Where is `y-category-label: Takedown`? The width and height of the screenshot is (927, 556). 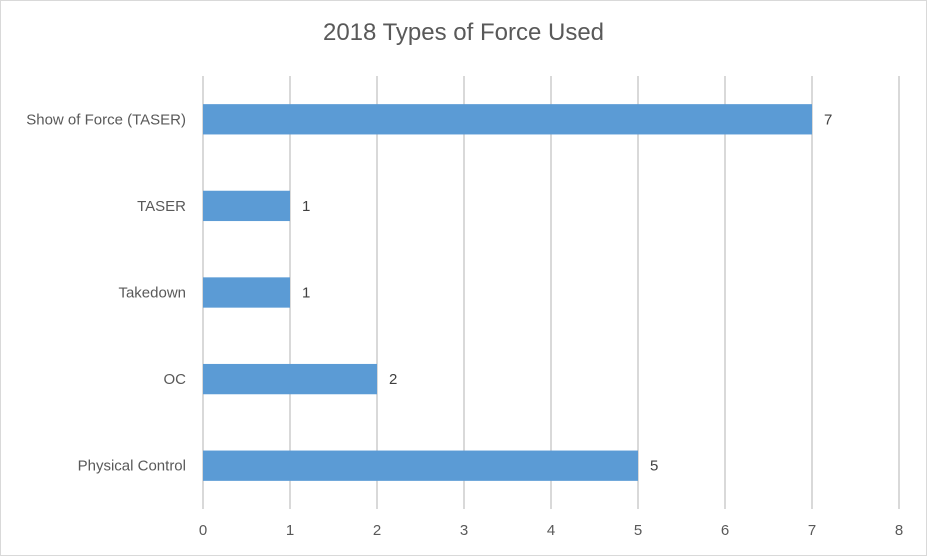
y-category-label: Takedown is located at coordinates (152, 293).